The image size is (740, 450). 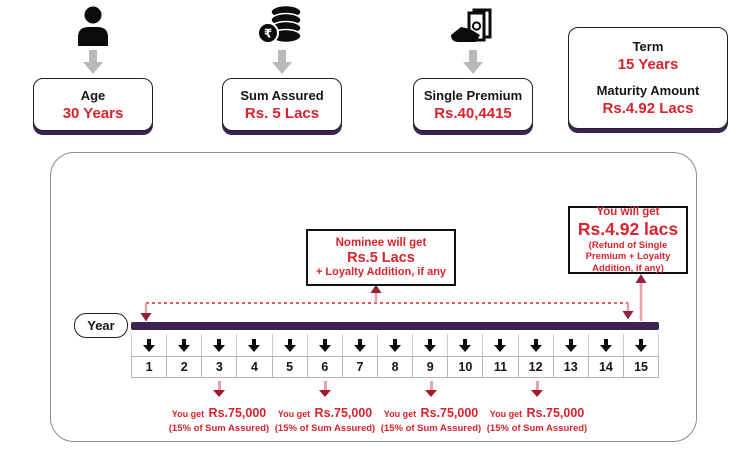 What do you see at coordinates (93, 26) in the screenshot?
I see `person-icon` at bounding box center [93, 26].